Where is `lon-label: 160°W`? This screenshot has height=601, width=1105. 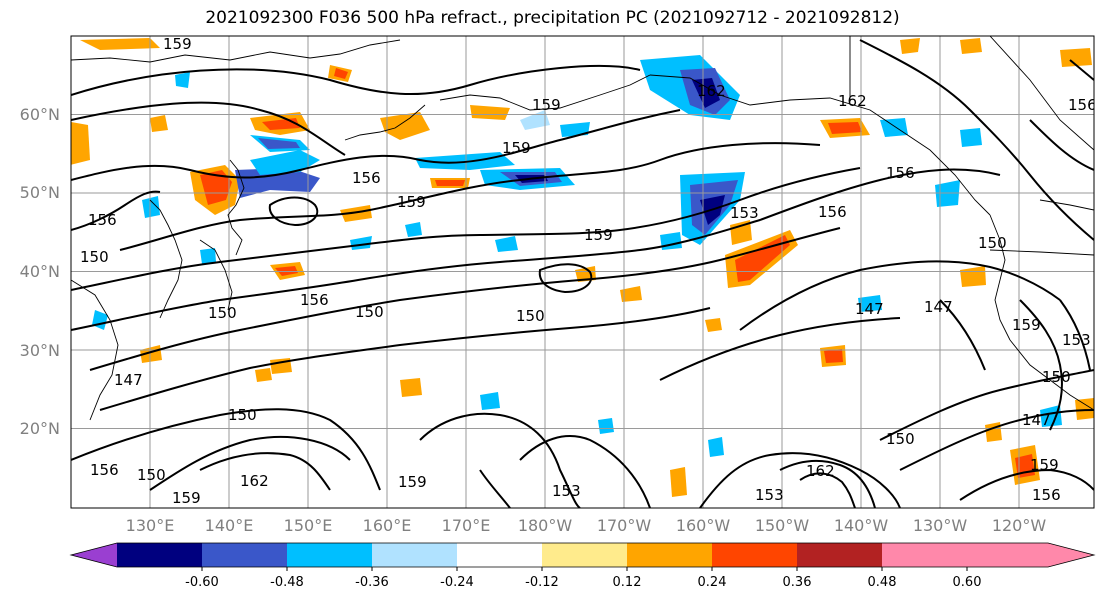
lon-label: 160°W is located at coordinates (703, 525).